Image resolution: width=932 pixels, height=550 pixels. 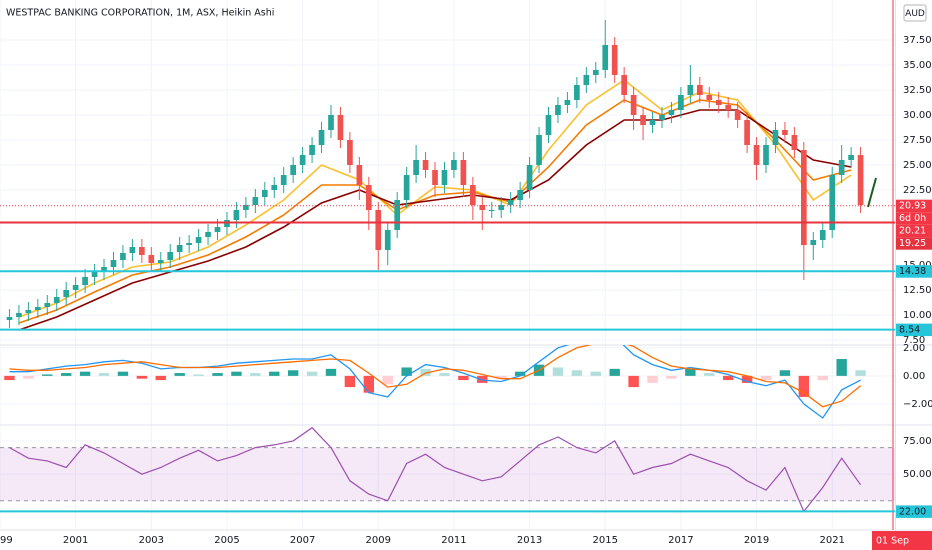 I want to click on y-tick-label: 10.00, so click(x=917, y=315).